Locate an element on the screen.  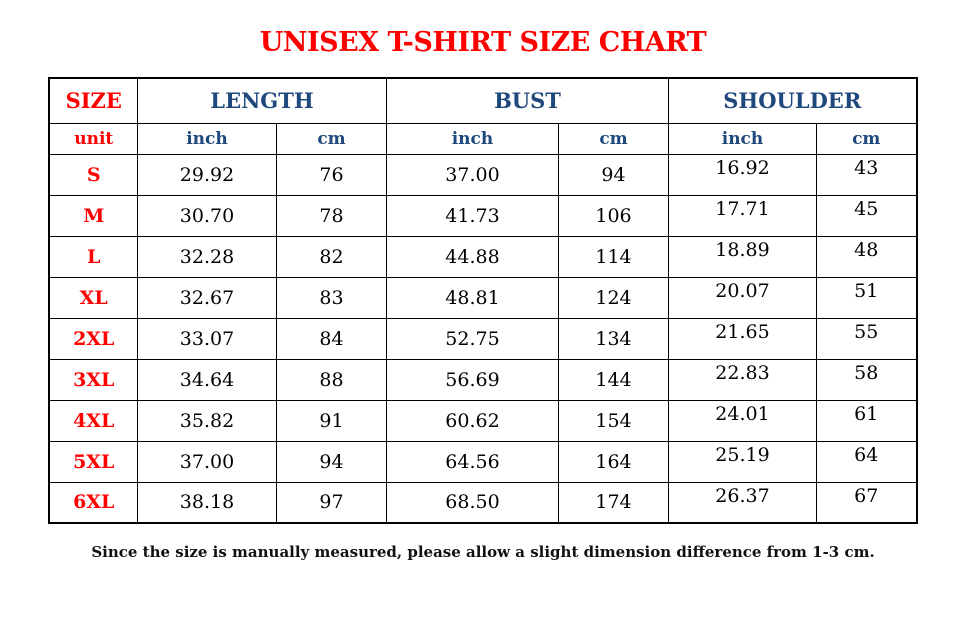
table-row-5xl: 5XL 37.00 94 64.56 164 25.19 64 is located at coordinates (482, 461).